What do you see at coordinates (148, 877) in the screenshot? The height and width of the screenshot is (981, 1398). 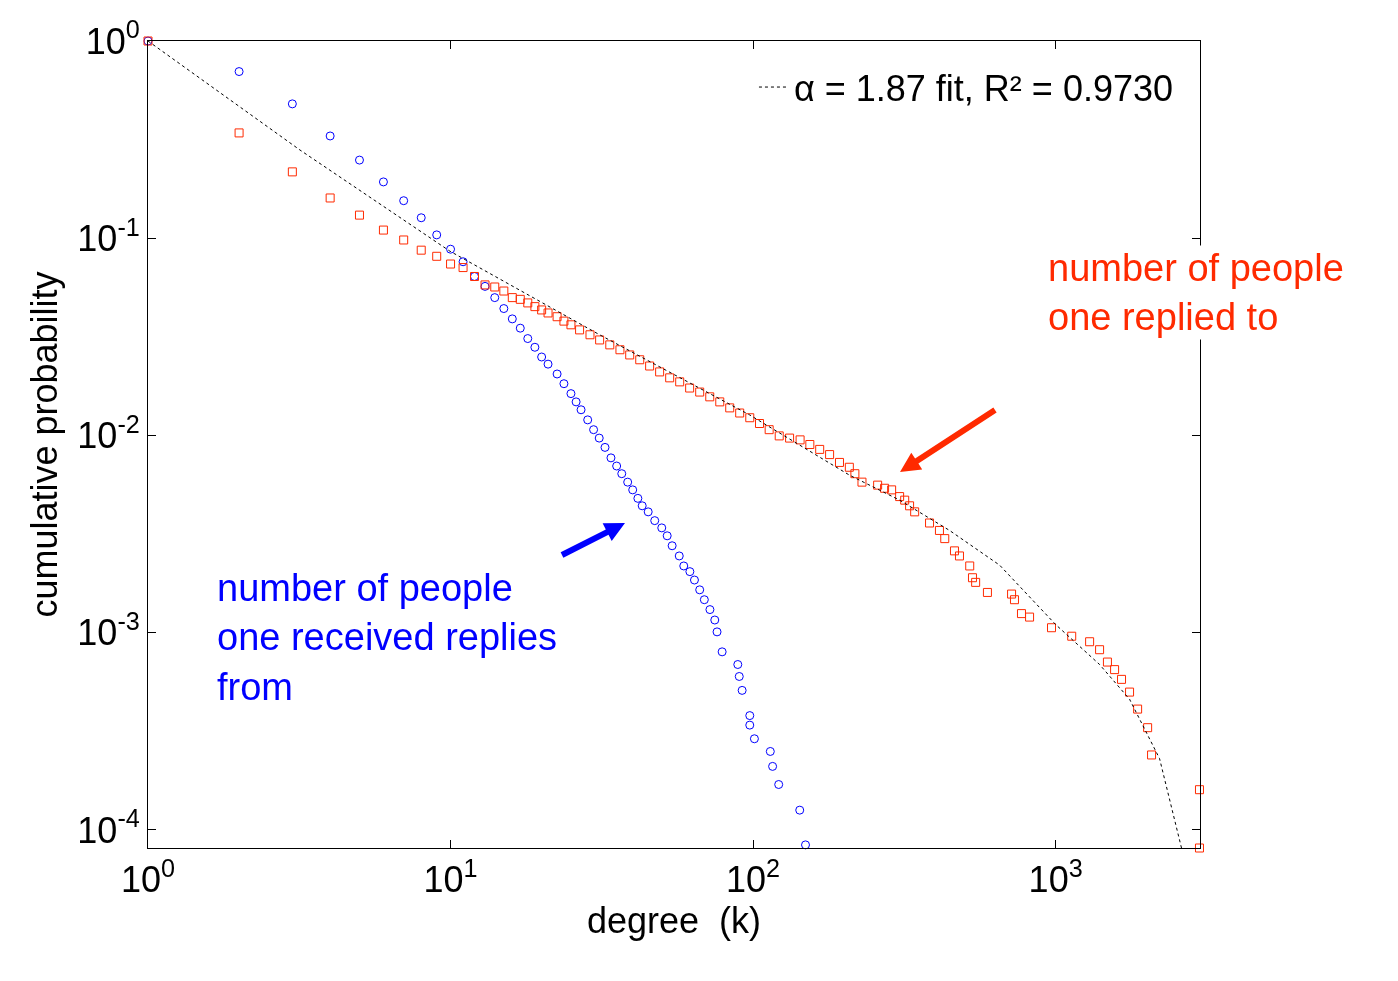 I see `x-tick-label: 10$^{0}$` at bounding box center [148, 877].